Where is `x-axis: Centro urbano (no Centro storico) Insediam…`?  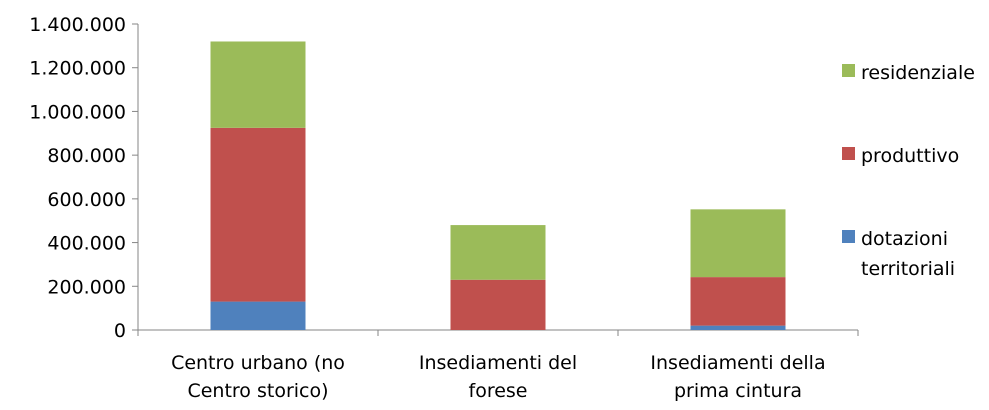
x-axis: Centro urbano (no Centro storico) Insediam… is located at coordinates (498, 365).